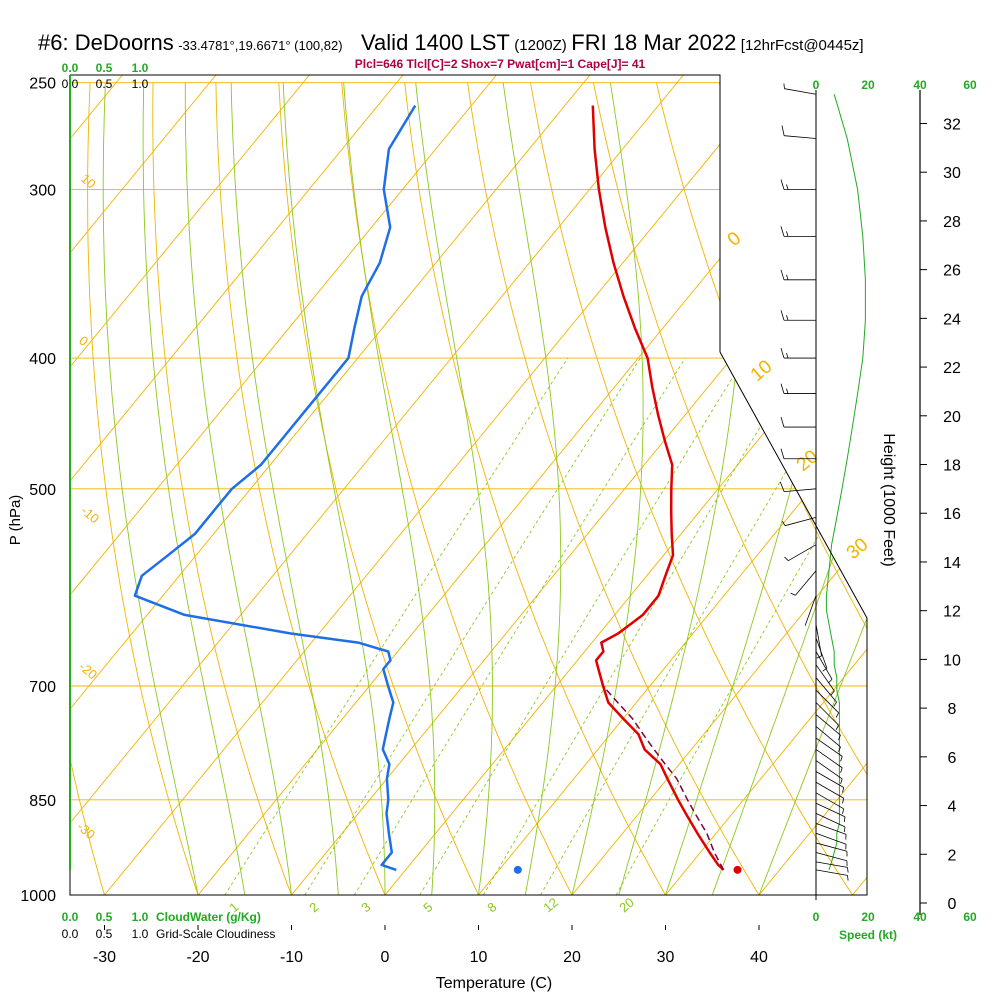 The image size is (1000, 1000). I want to click on speed-axis-top-label: 60, so click(970, 85).